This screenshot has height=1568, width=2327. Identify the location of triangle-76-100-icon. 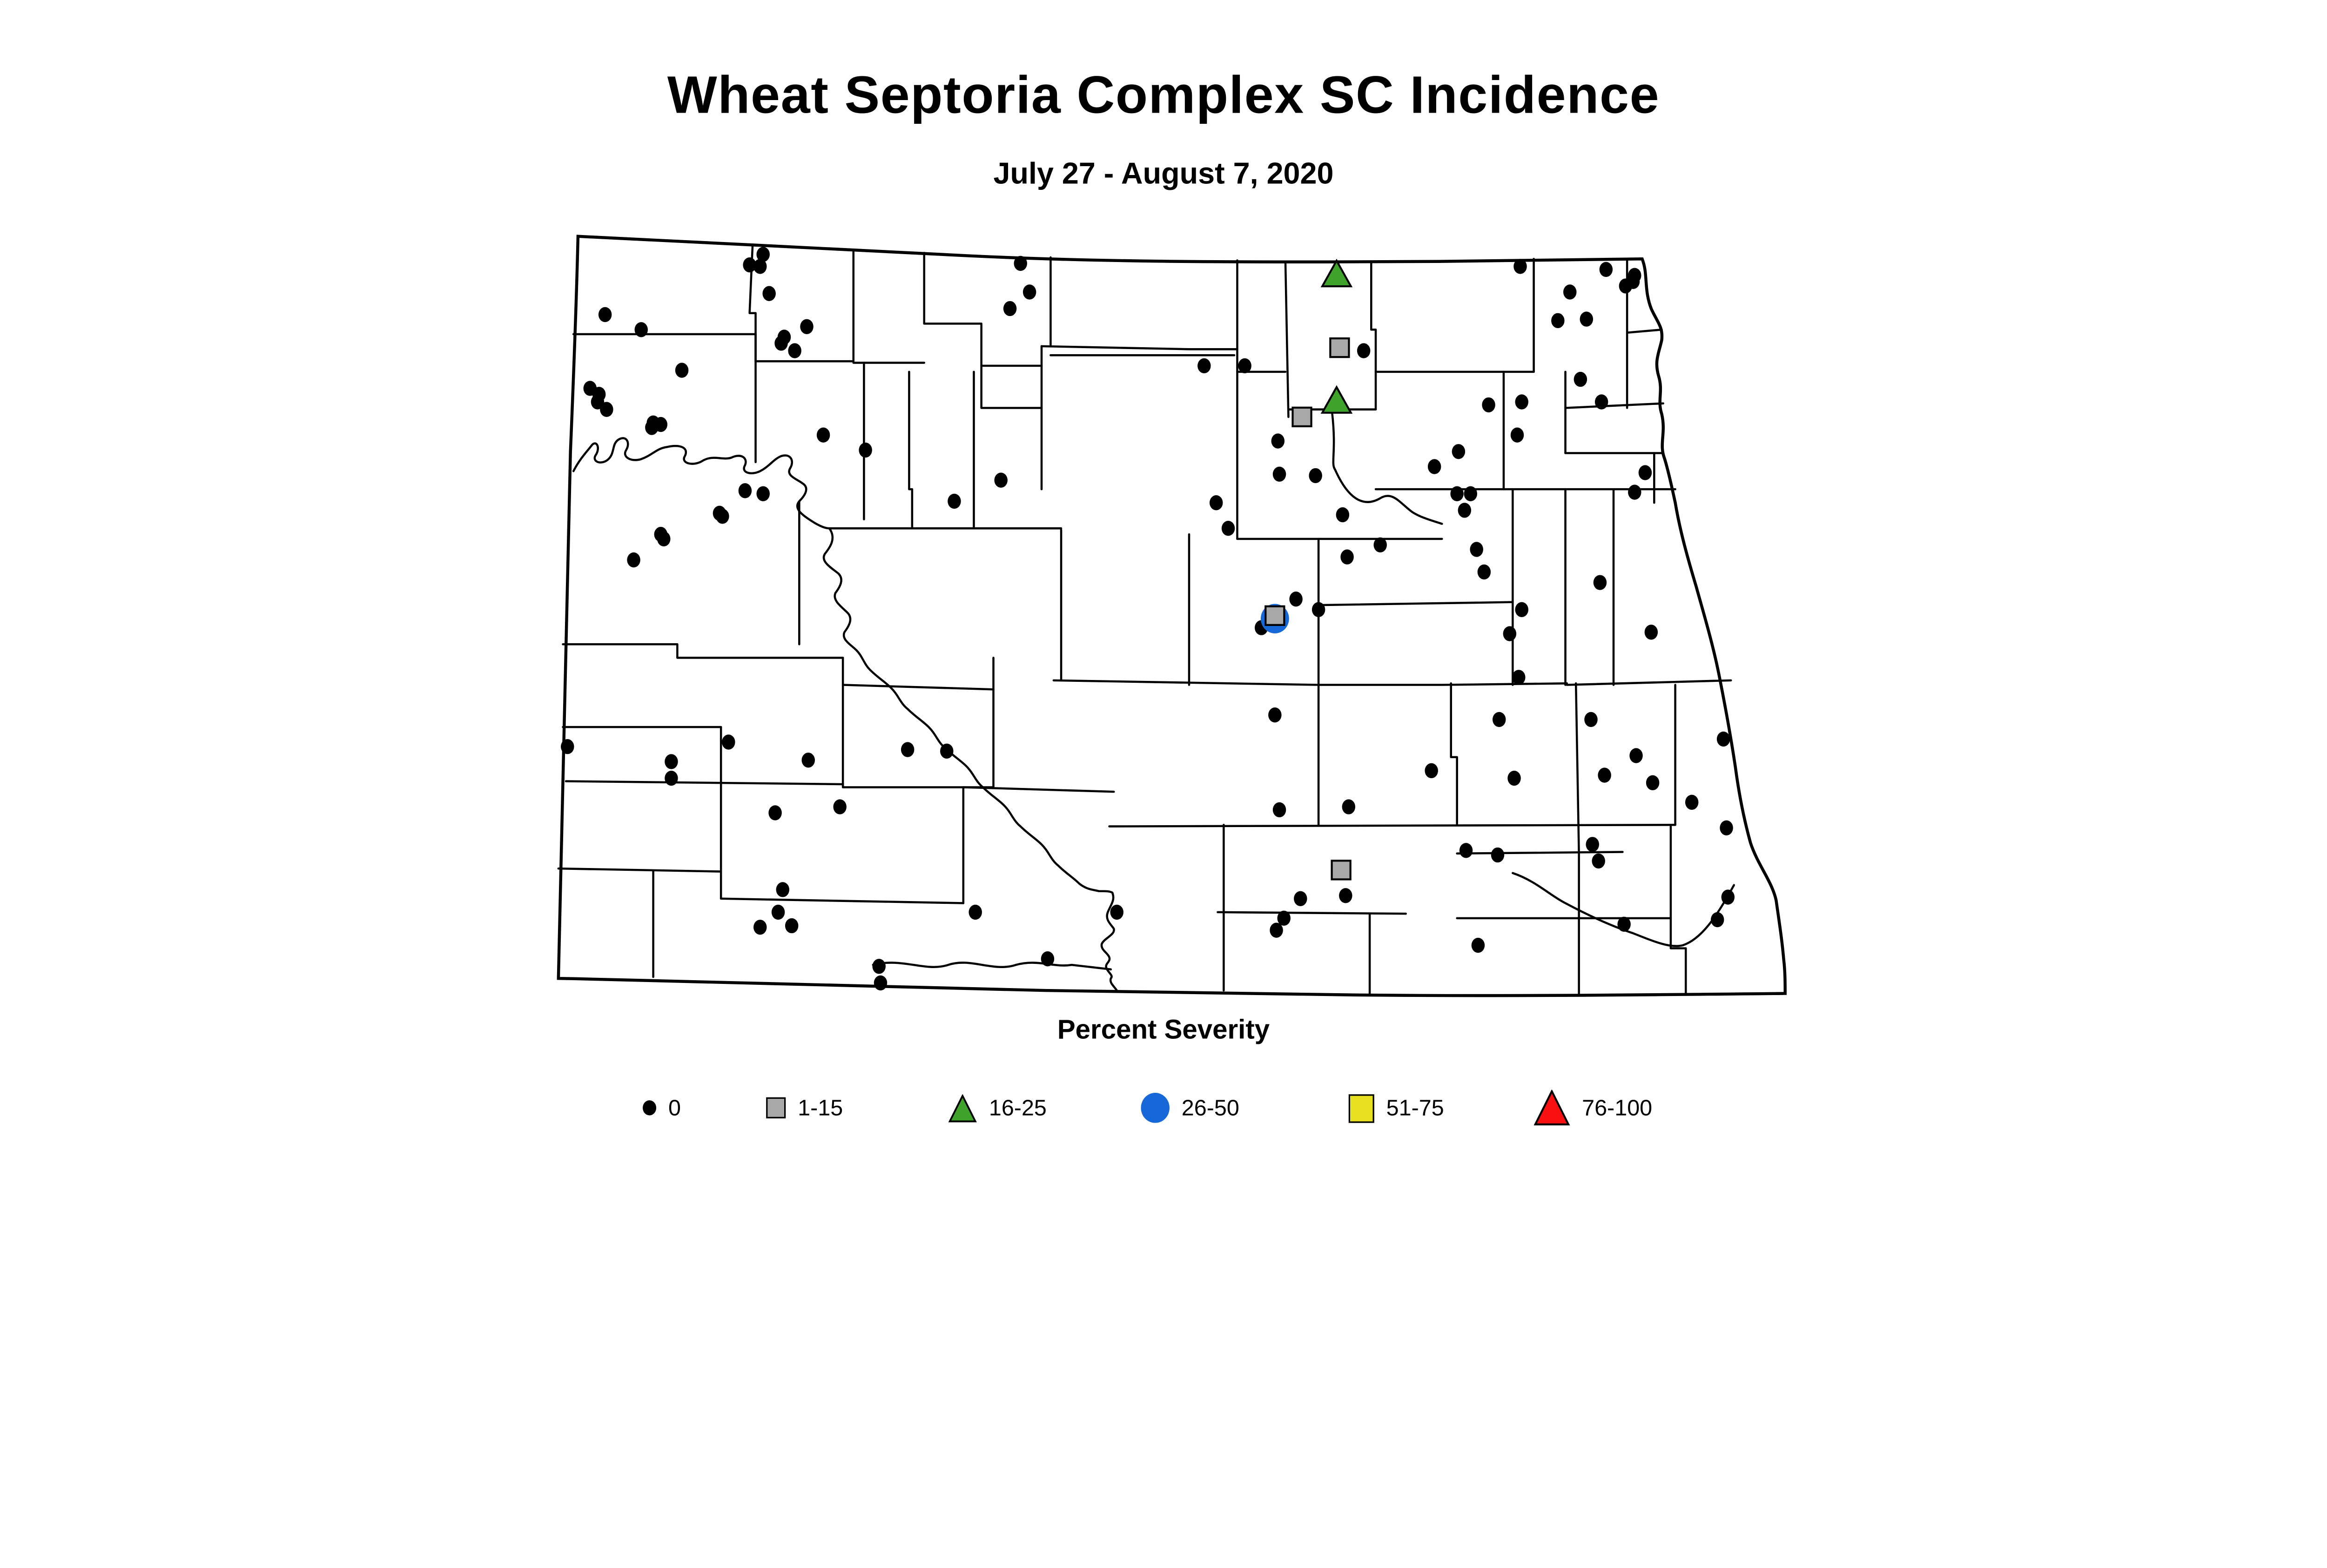
(1551, 1108).